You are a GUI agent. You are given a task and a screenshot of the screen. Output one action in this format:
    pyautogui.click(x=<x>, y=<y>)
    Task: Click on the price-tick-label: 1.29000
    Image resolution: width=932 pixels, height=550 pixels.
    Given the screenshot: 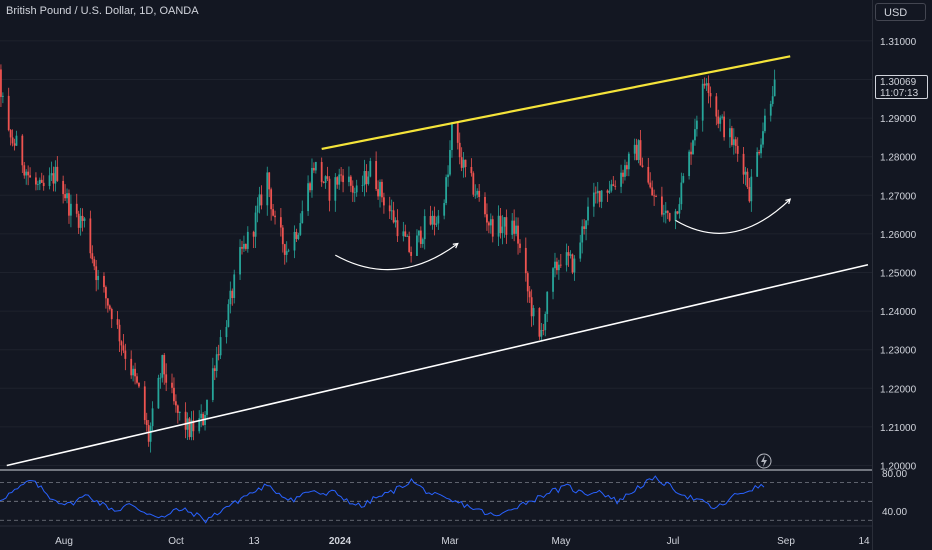 What is the action you would take?
    pyautogui.click(x=898, y=119)
    